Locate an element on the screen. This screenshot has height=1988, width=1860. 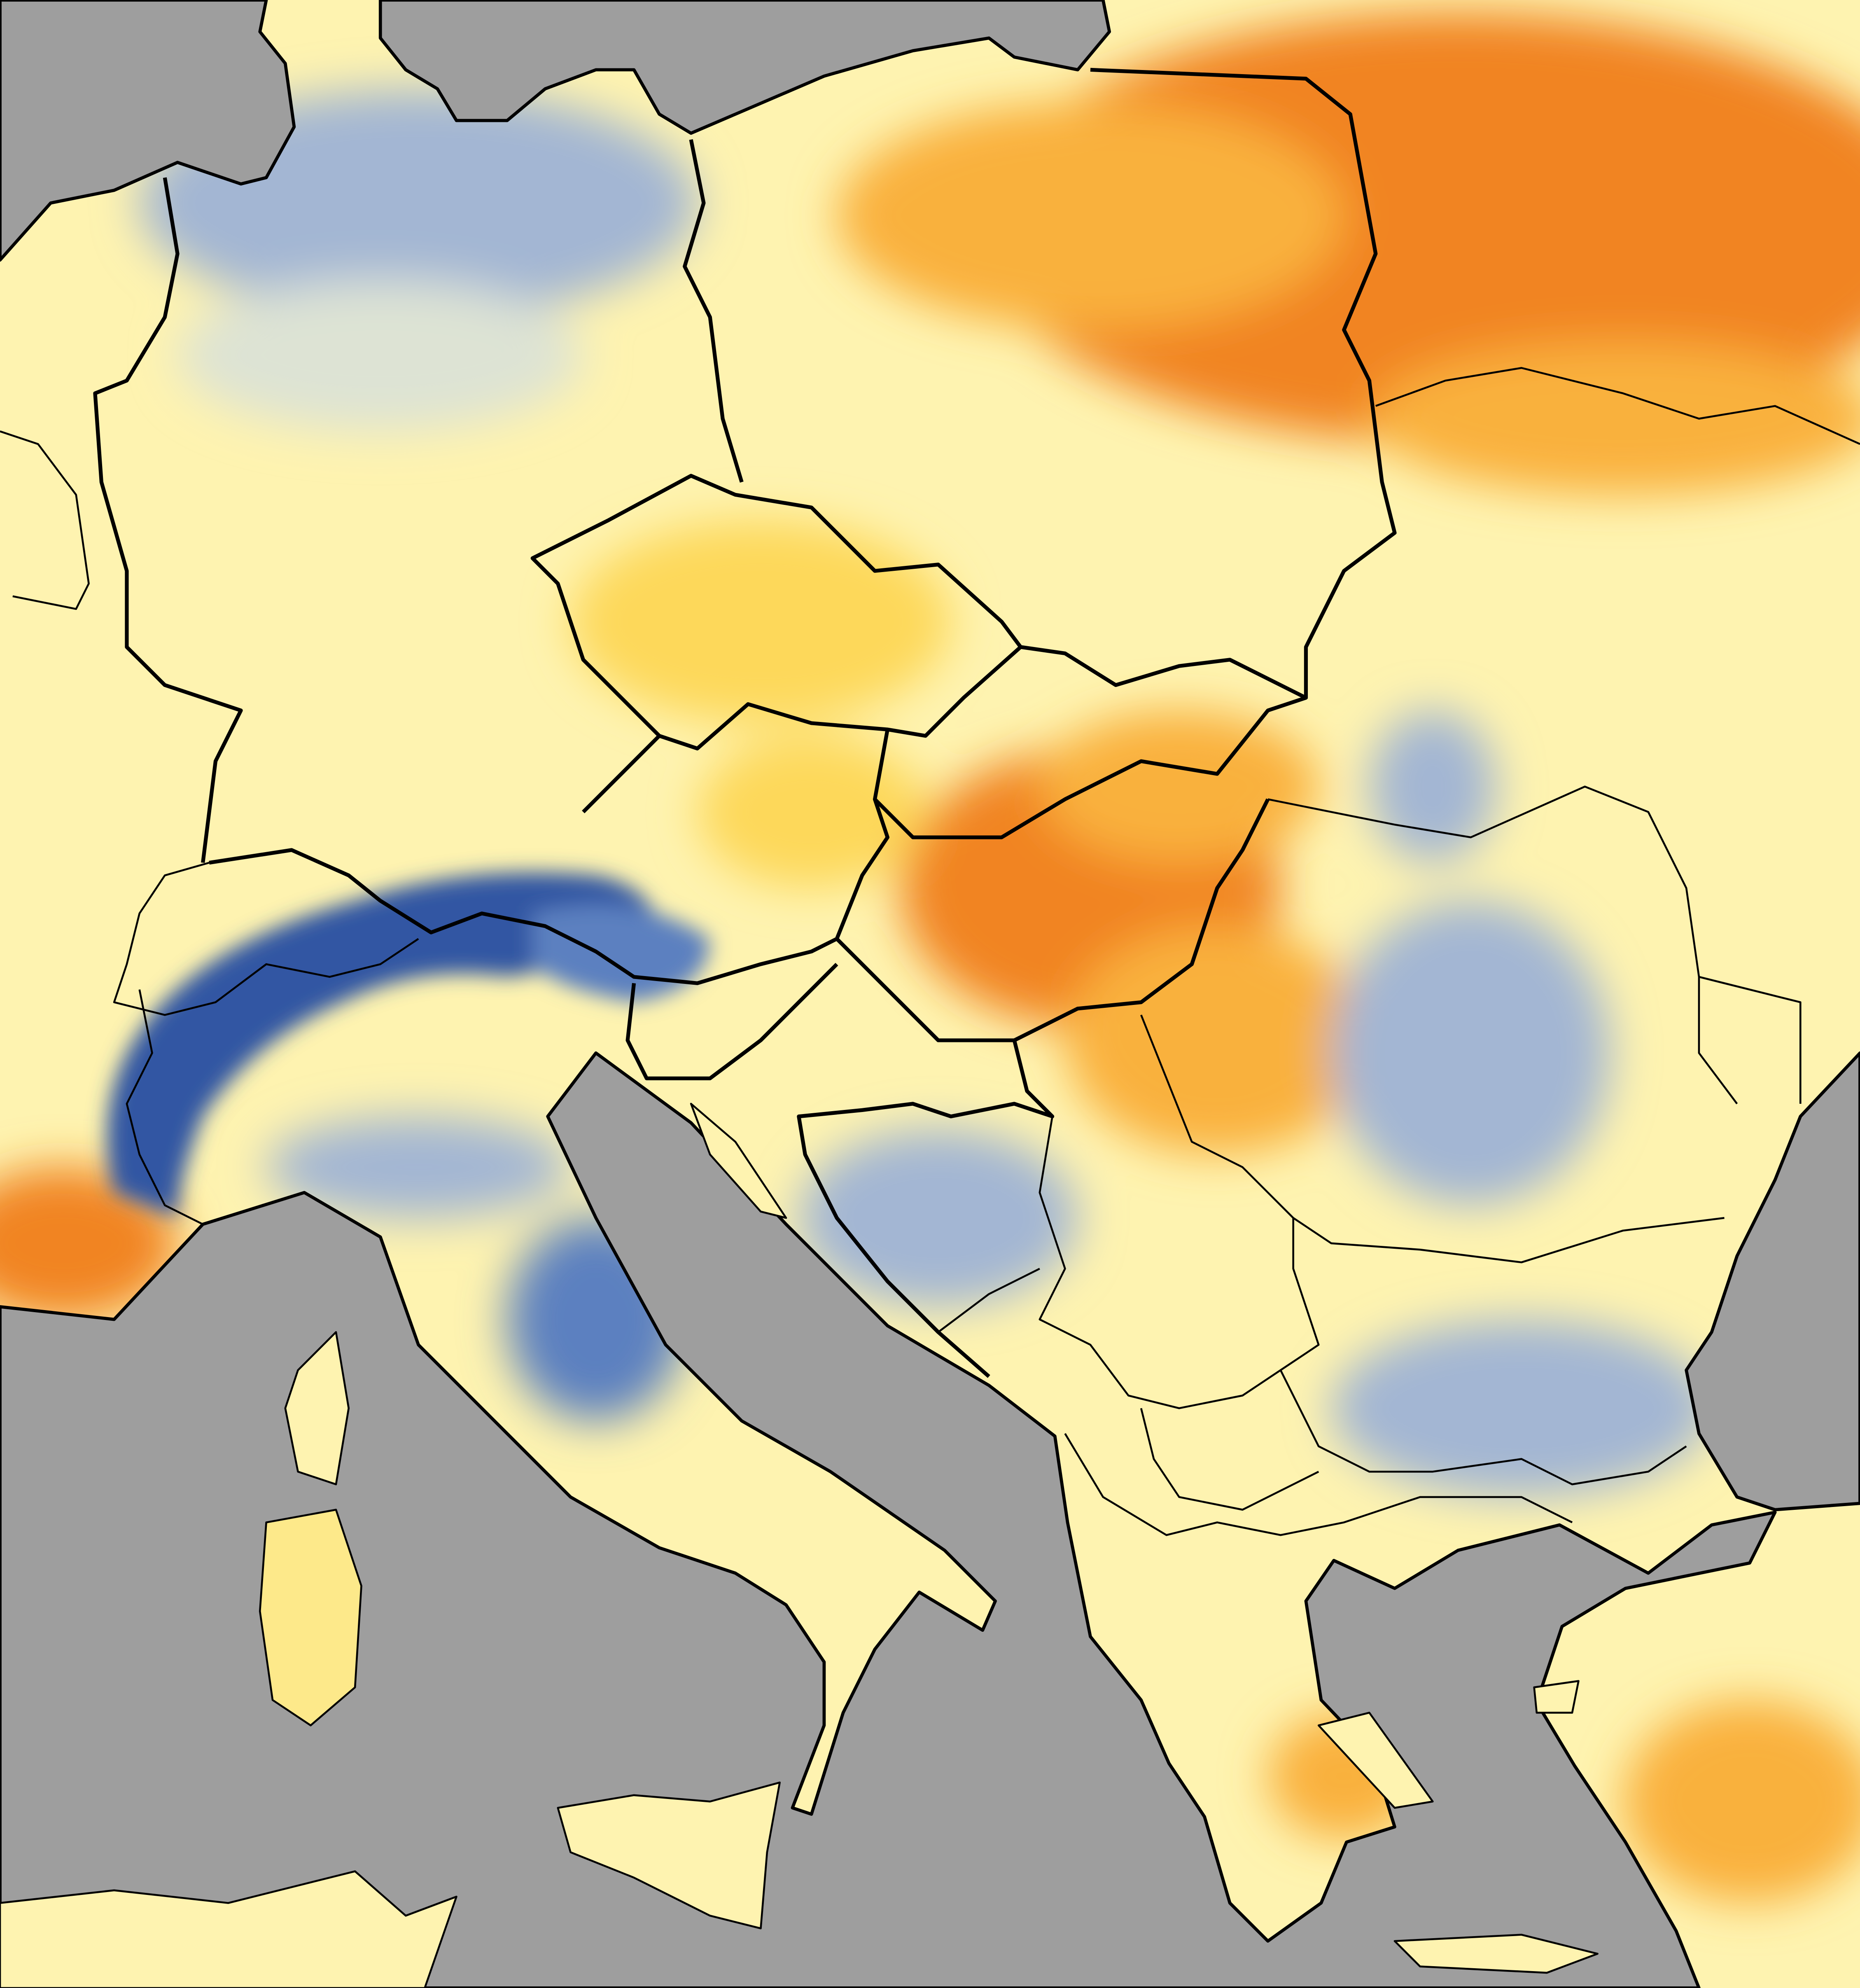
pale-region-germany-mid is located at coordinates (380, 355).